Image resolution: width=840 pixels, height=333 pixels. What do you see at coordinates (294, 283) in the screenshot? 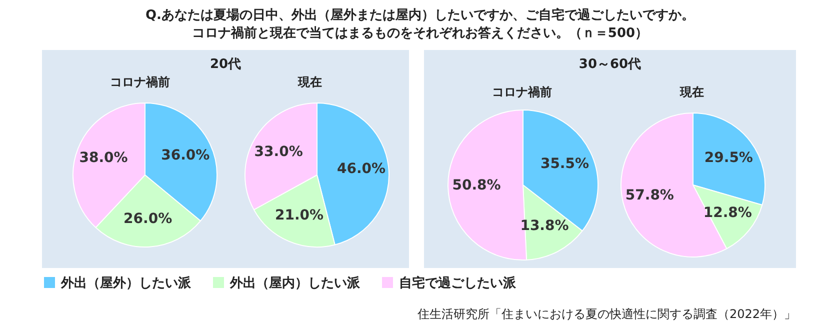
I see `legend-label: 外出（屋内）したい派` at bounding box center [294, 283].